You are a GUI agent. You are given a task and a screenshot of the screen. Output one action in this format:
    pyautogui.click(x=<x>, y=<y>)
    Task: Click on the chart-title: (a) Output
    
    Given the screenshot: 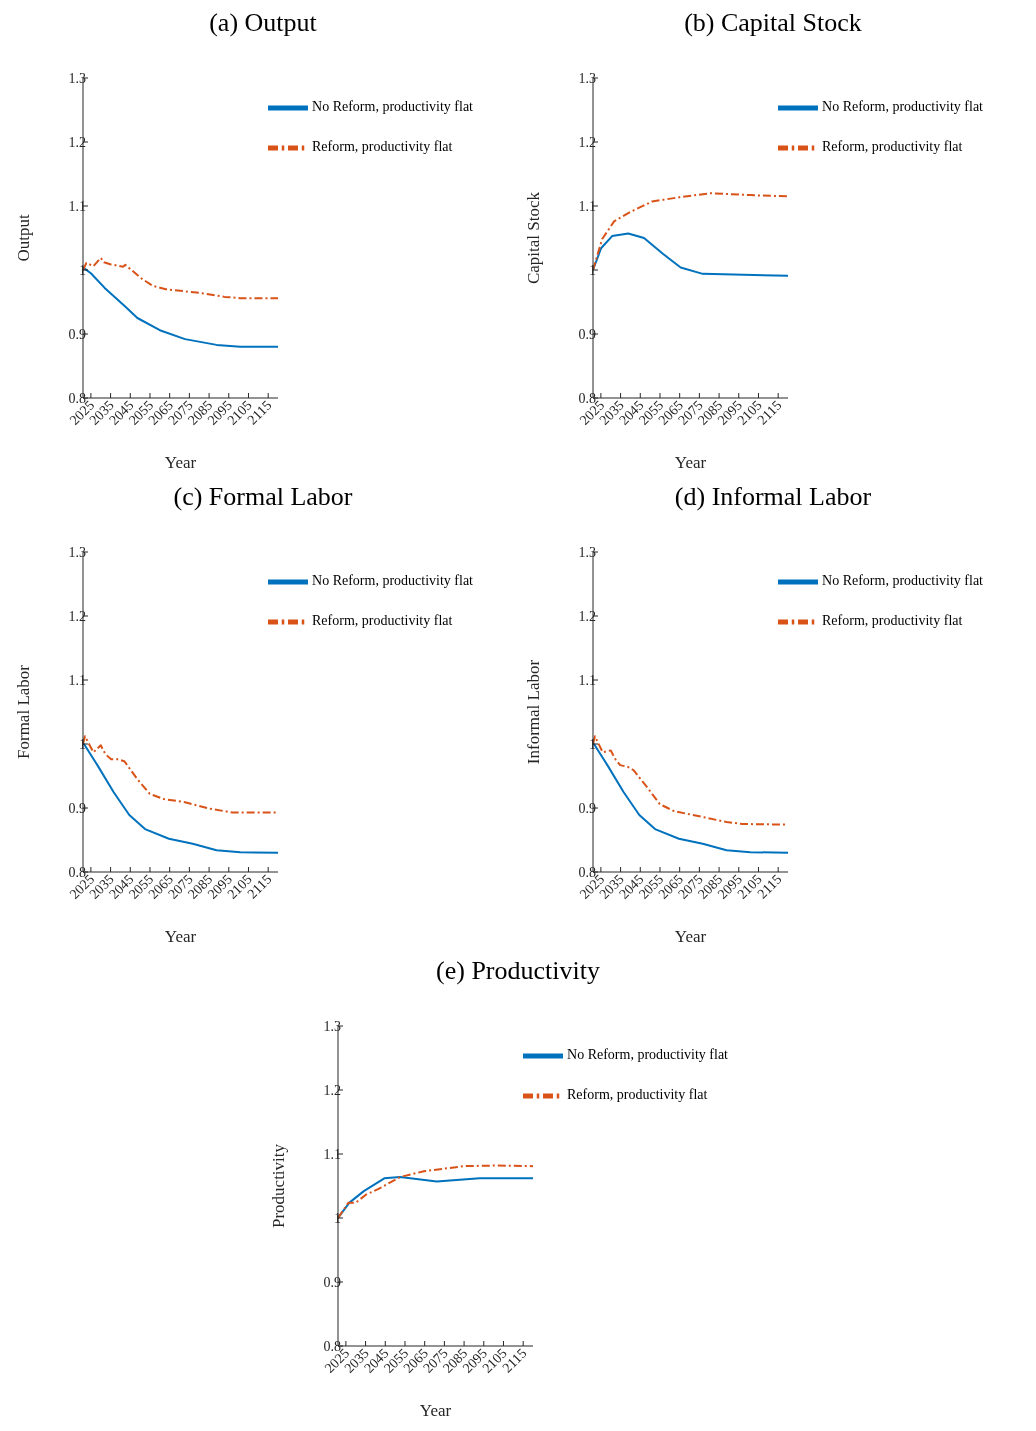 What is the action you would take?
    pyautogui.click(x=263, y=23)
    